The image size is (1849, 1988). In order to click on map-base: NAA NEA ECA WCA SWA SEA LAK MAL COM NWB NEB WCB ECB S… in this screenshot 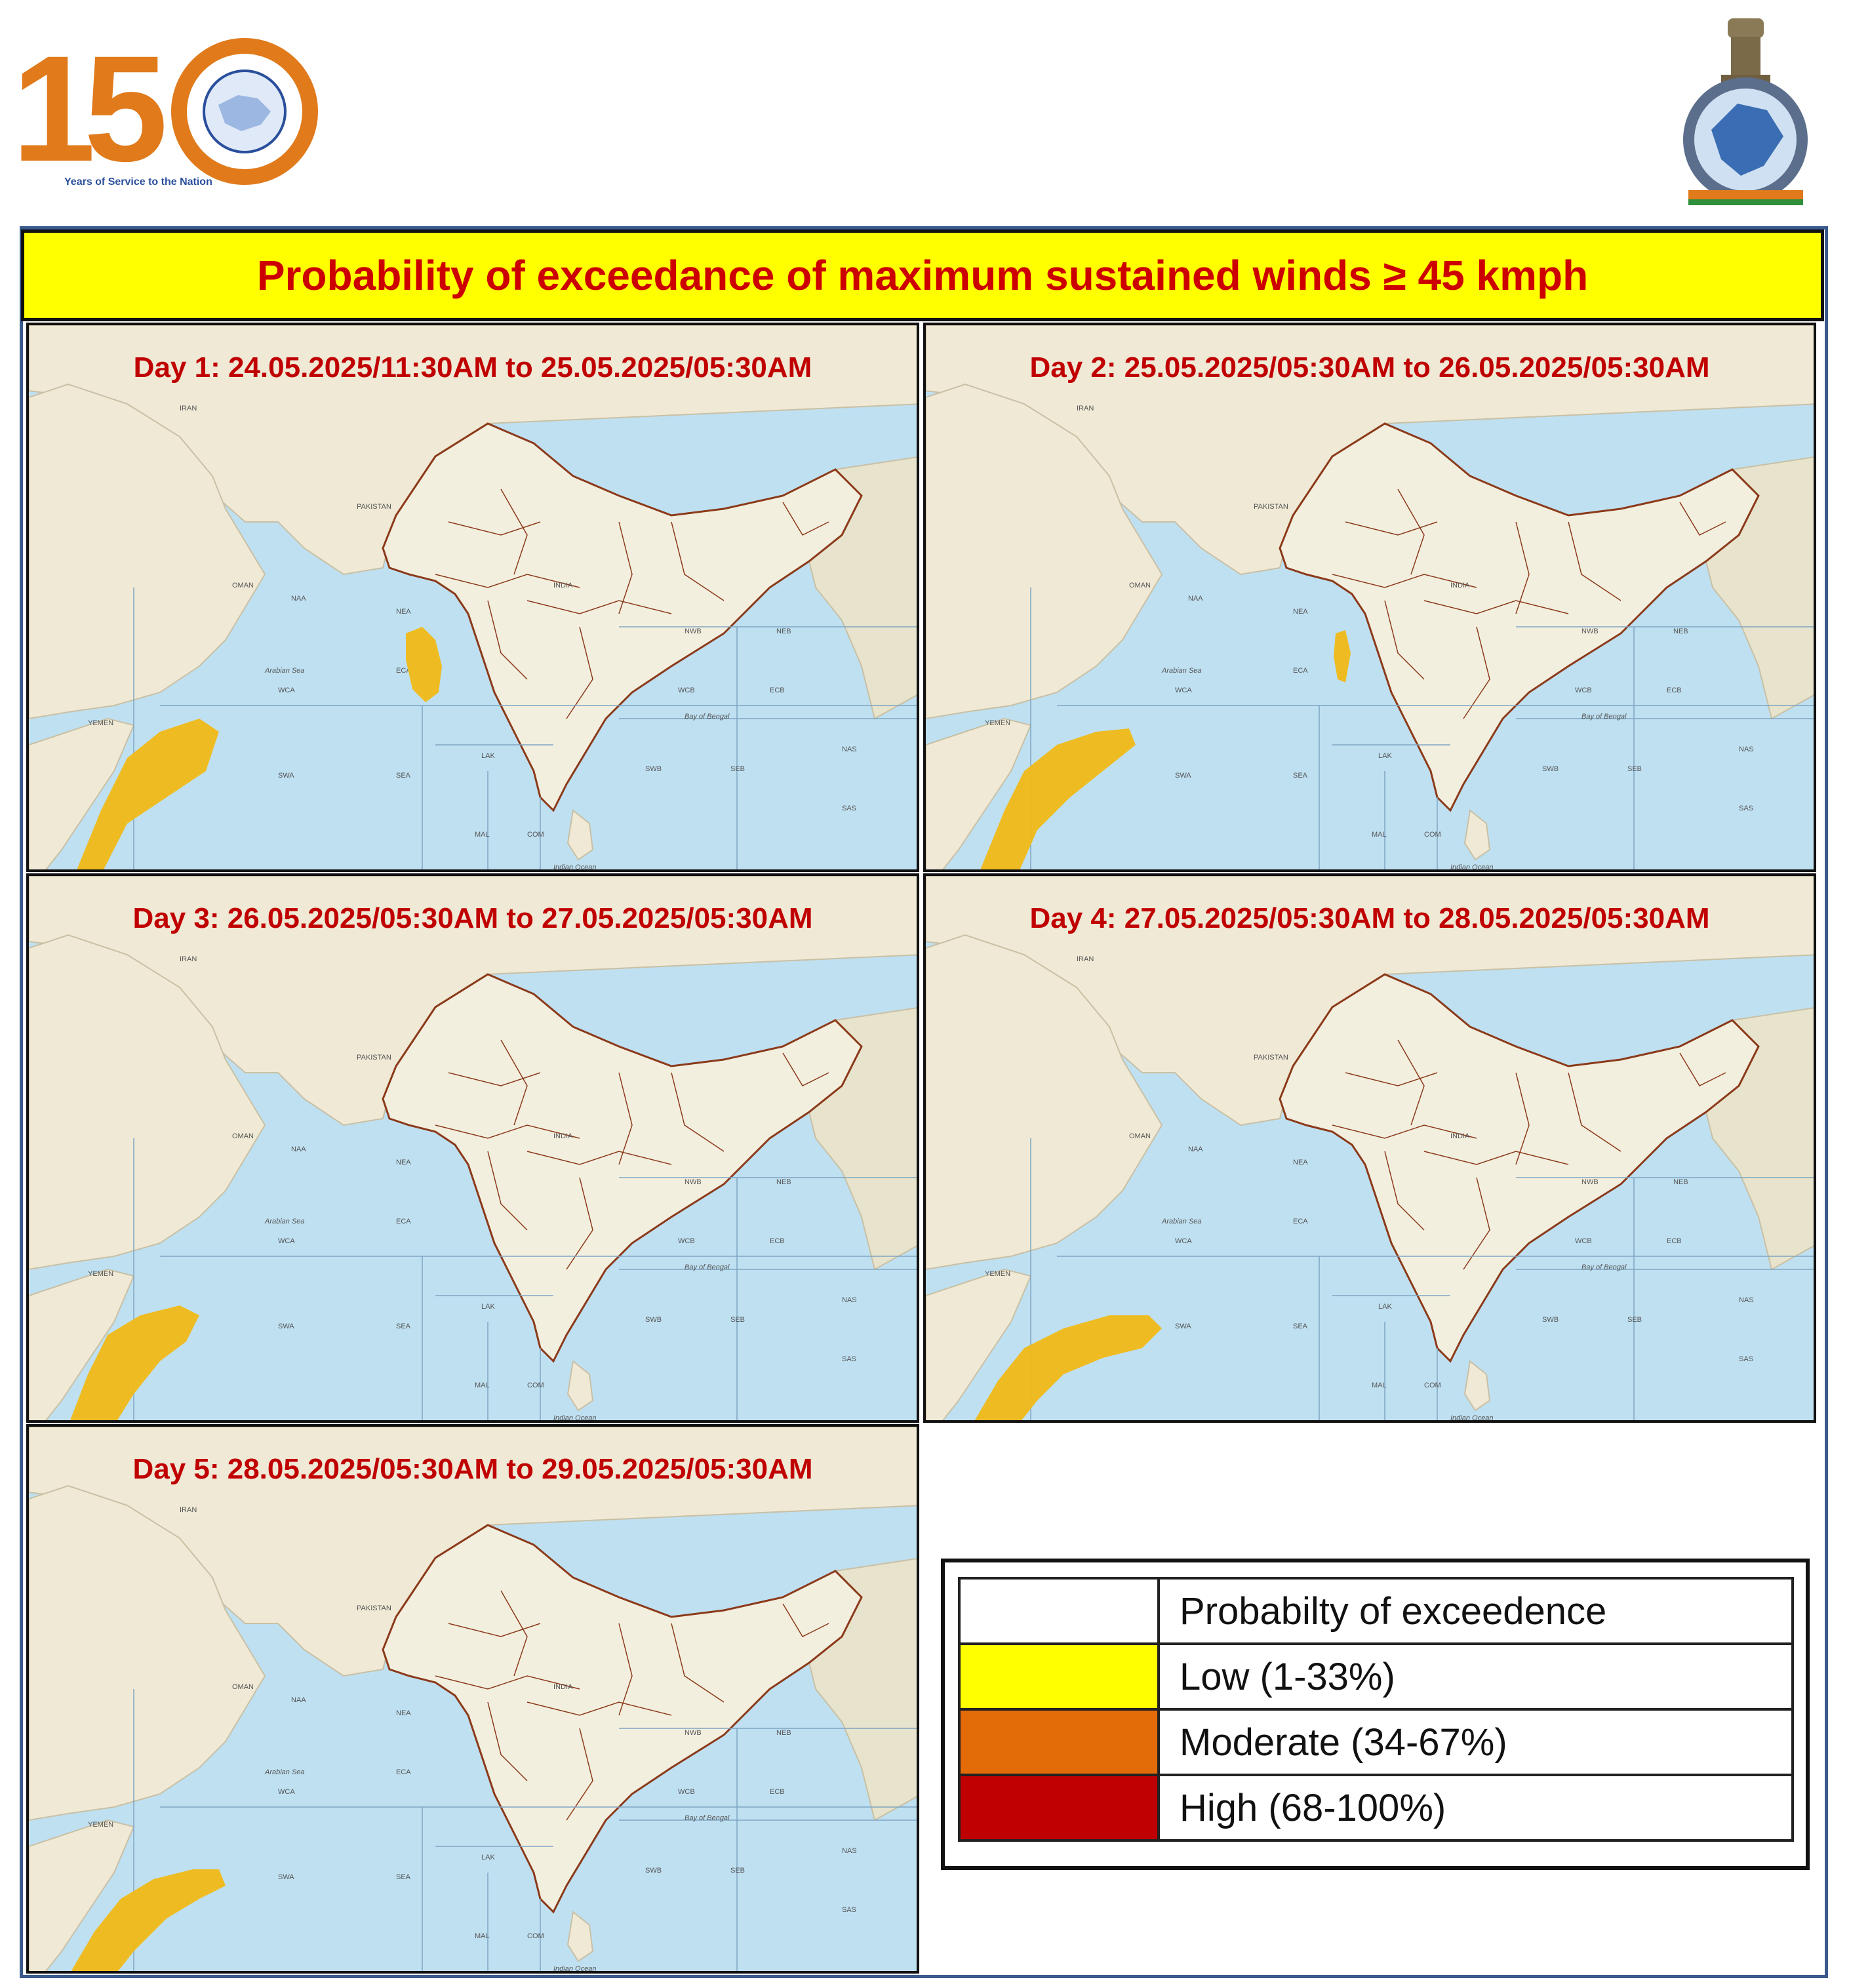, I will do `click(473, 1699)`.